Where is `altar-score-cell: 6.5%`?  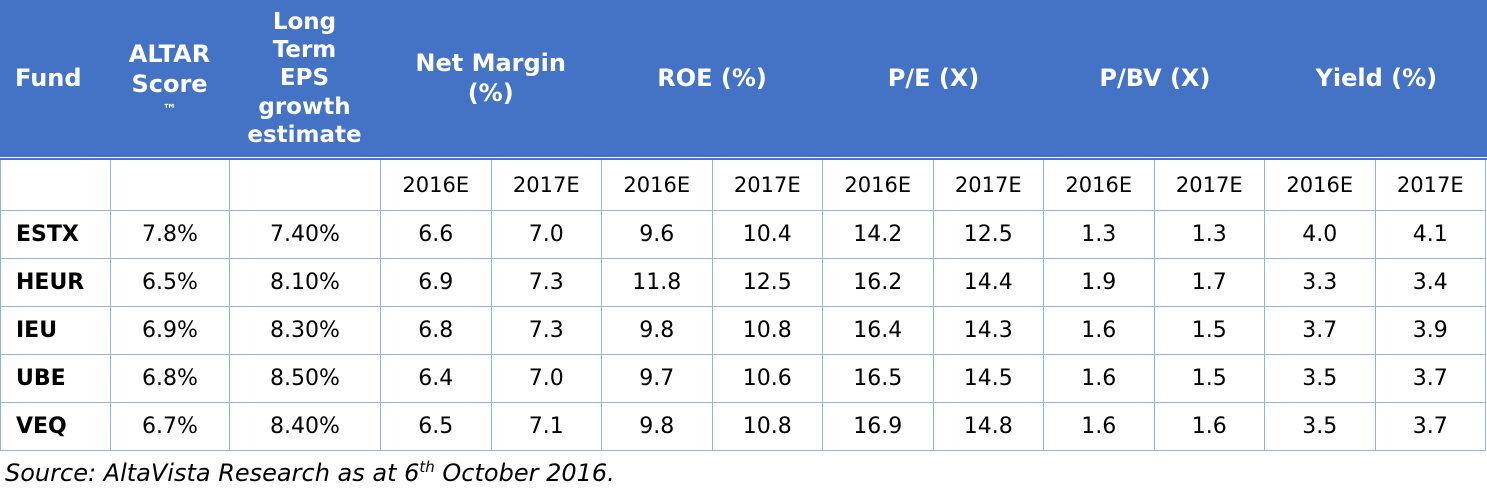
altar-score-cell: 6.5% is located at coordinates (170, 283).